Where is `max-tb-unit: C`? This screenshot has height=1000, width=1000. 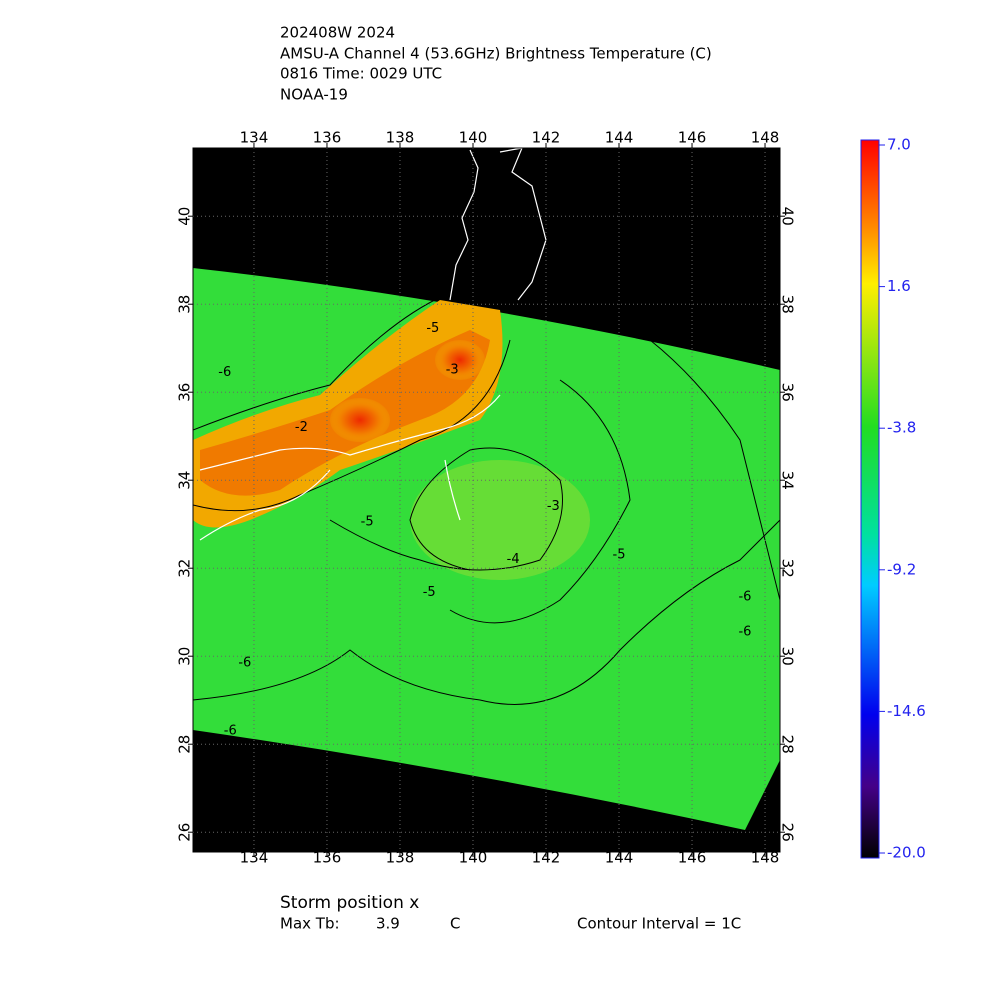
max-tb-unit: C is located at coordinates (455, 924).